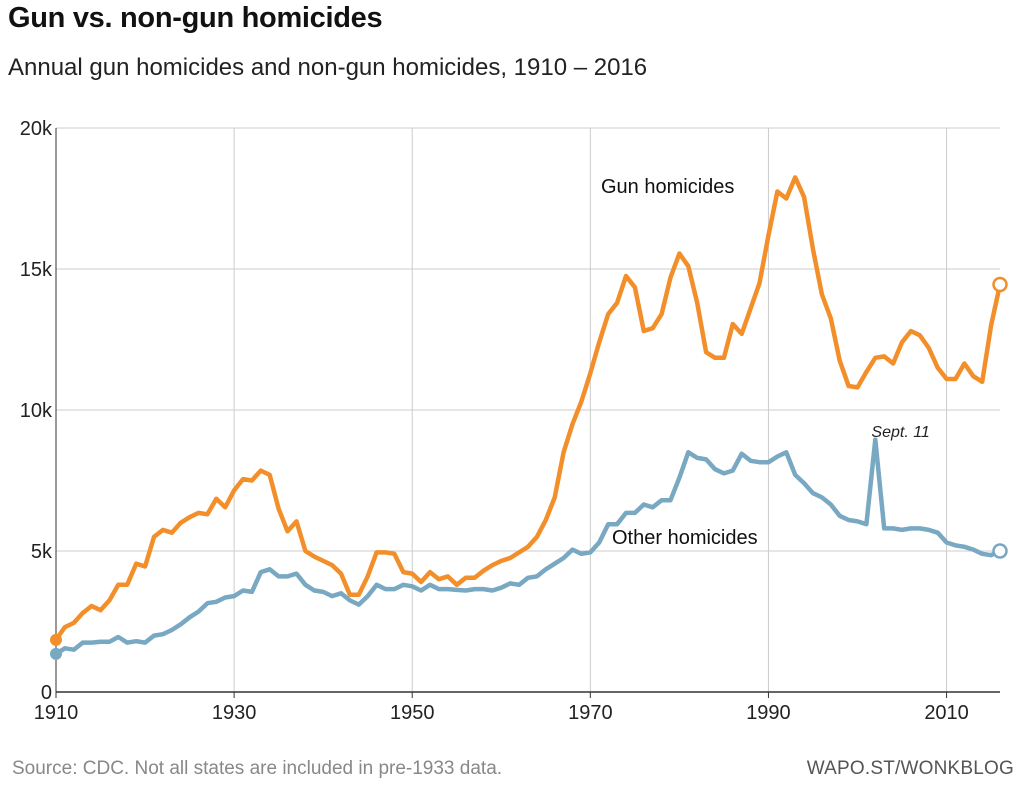 The width and height of the screenshot is (1024, 789). I want to click on x-tick-label: 1950, so click(412, 713).